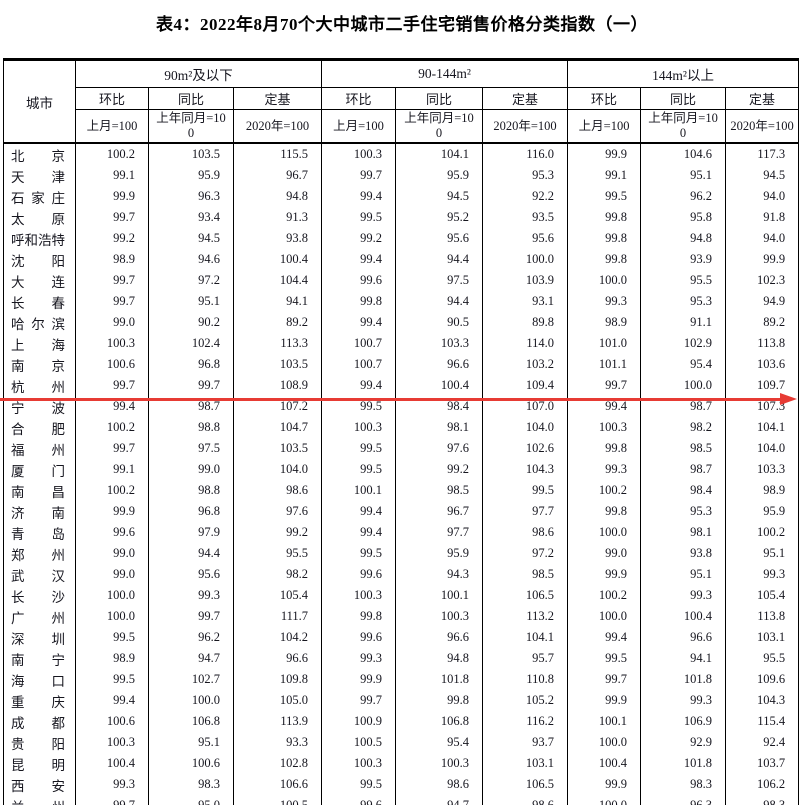 This screenshot has width=804, height=805. What do you see at coordinates (604, 721) in the screenshot?
I see `value-cell: 100.1` at bounding box center [604, 721].